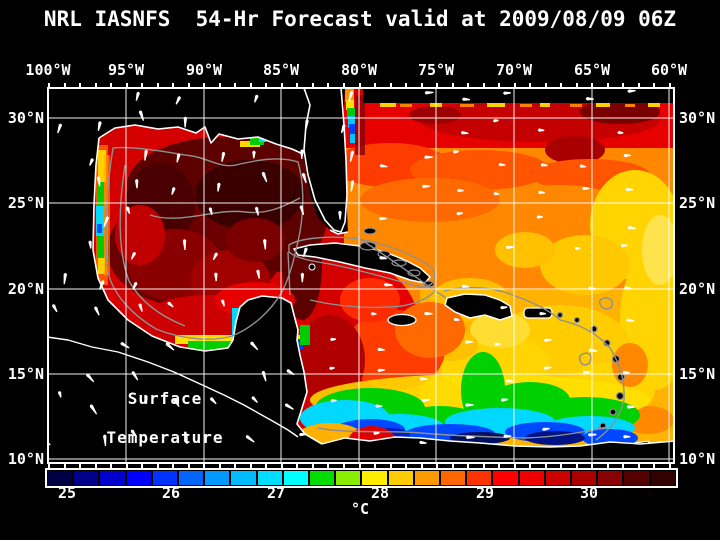 The width and height of the screenshot is (720, 540). I want to click on lat-tick-label-right: 30°N, so click(697, 118).